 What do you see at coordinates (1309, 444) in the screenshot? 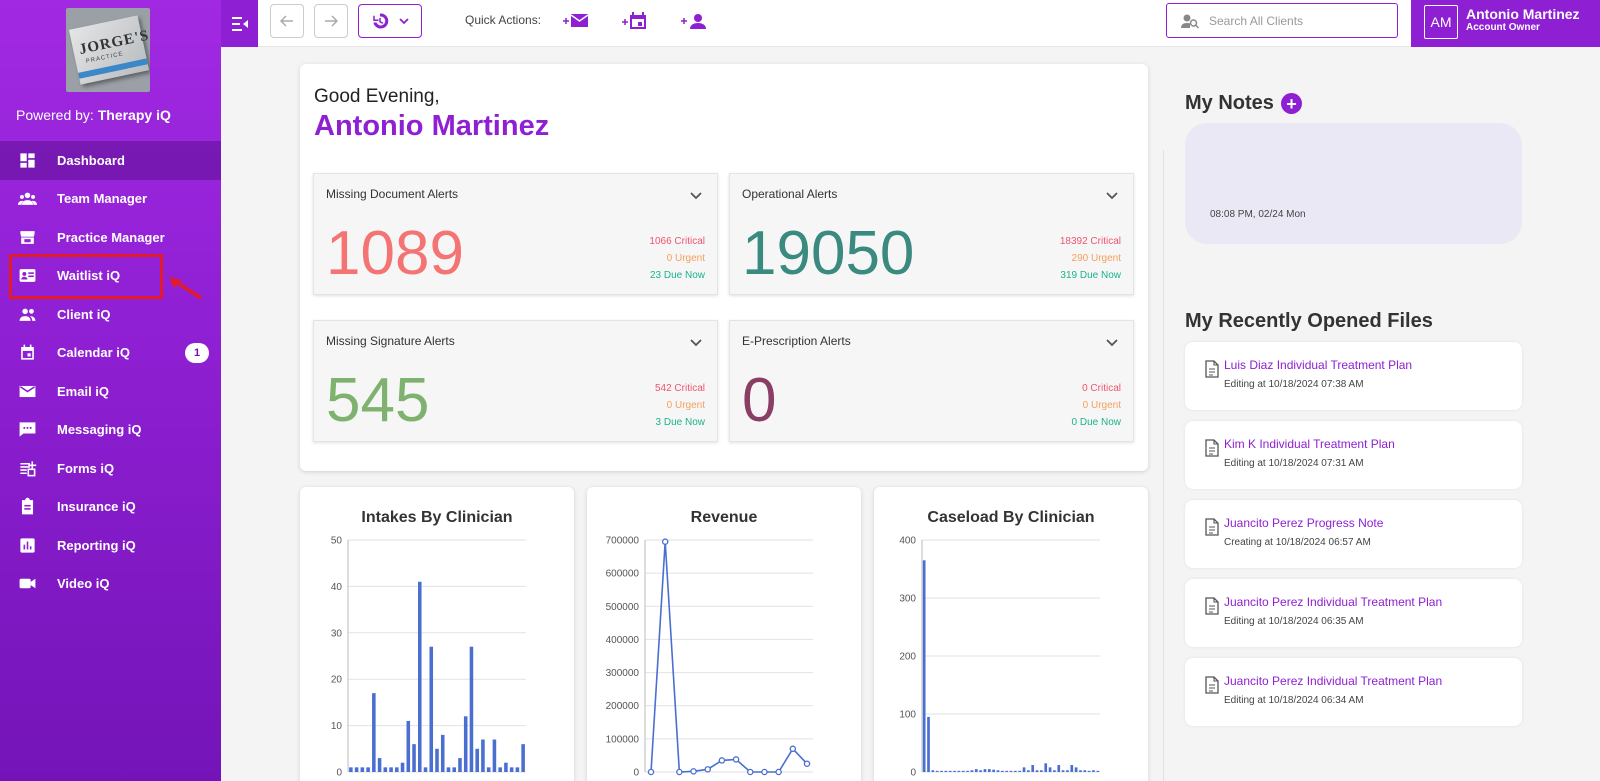
I see `file-name-link: Kim K Individual Treatment Plan` at bounding box center [1309, 444].